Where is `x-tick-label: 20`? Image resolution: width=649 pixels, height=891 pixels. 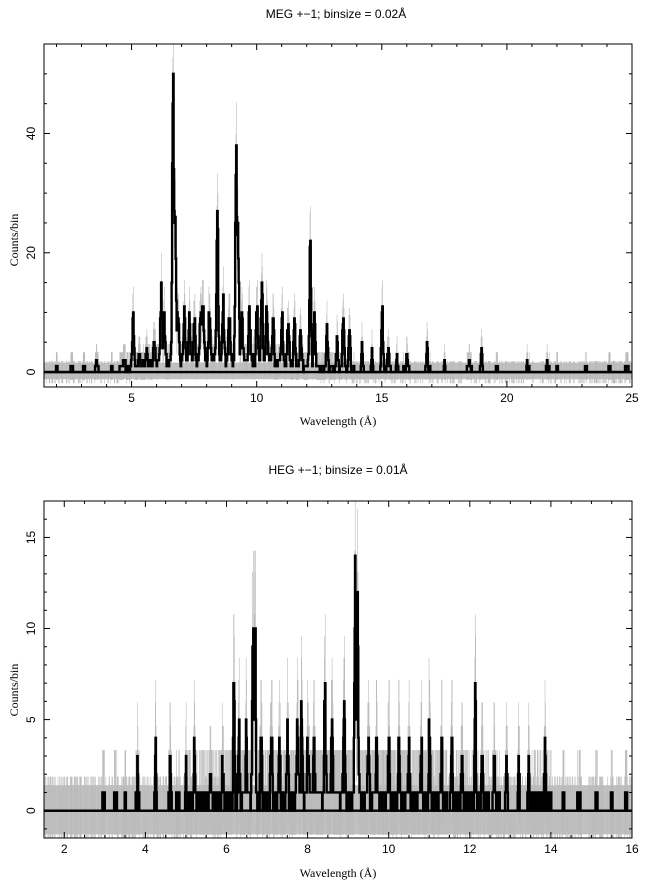 x-tick-label: 20 is located at coordinates (507, 398).